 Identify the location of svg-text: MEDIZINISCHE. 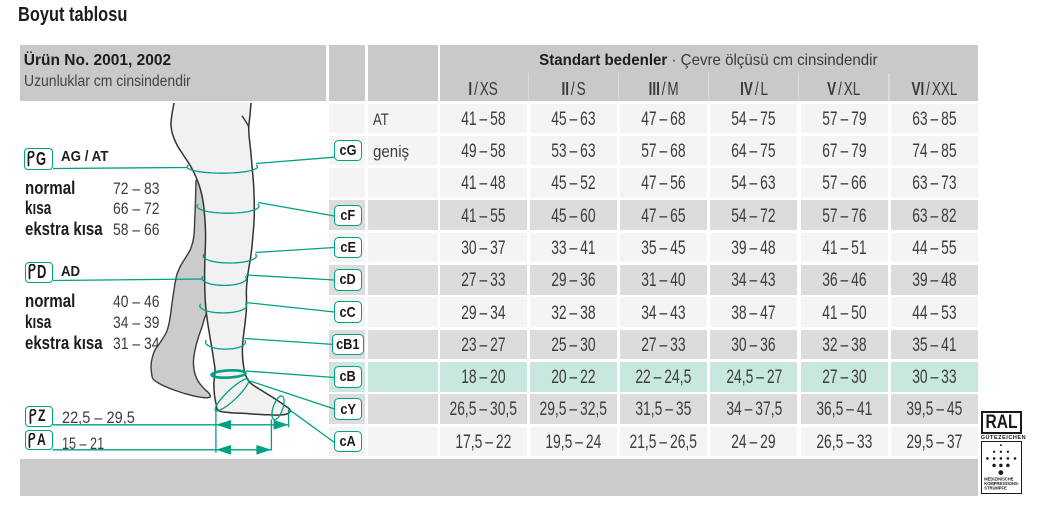
(999, 478).